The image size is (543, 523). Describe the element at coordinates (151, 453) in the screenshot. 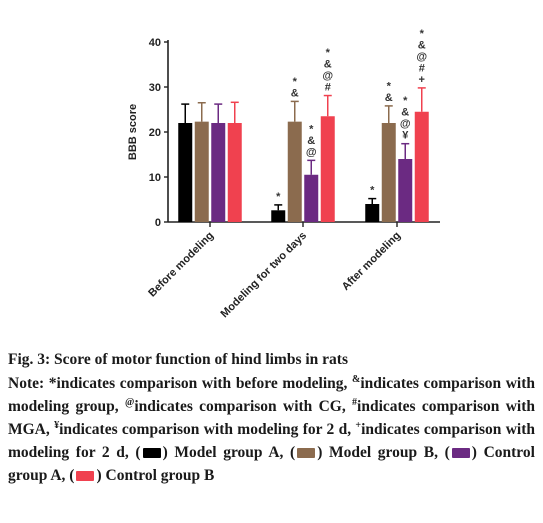

I see `legend-swatch-model-a` at that location.